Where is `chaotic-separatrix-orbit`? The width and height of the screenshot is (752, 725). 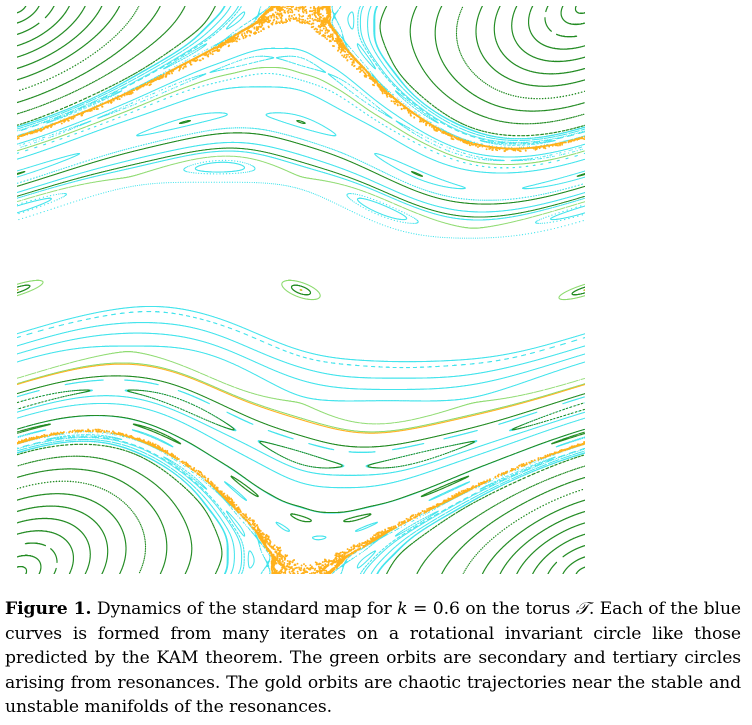
chaotic-separatrix-orbit is located at coordinates (301, 398).